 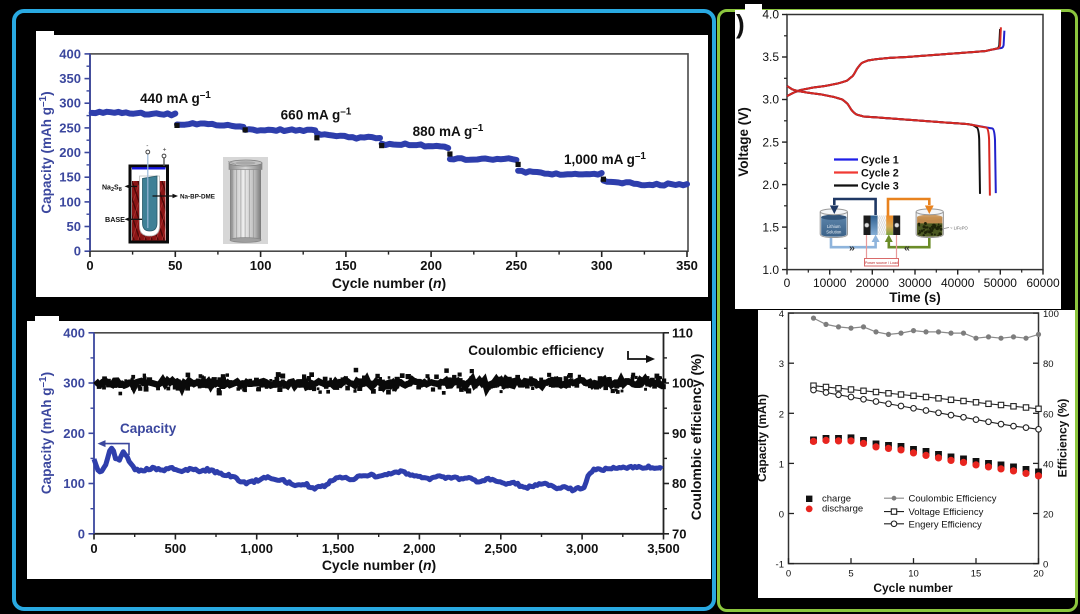 I want to click on svg-text: Coulombic efficiency, so click(x=536, y=350).